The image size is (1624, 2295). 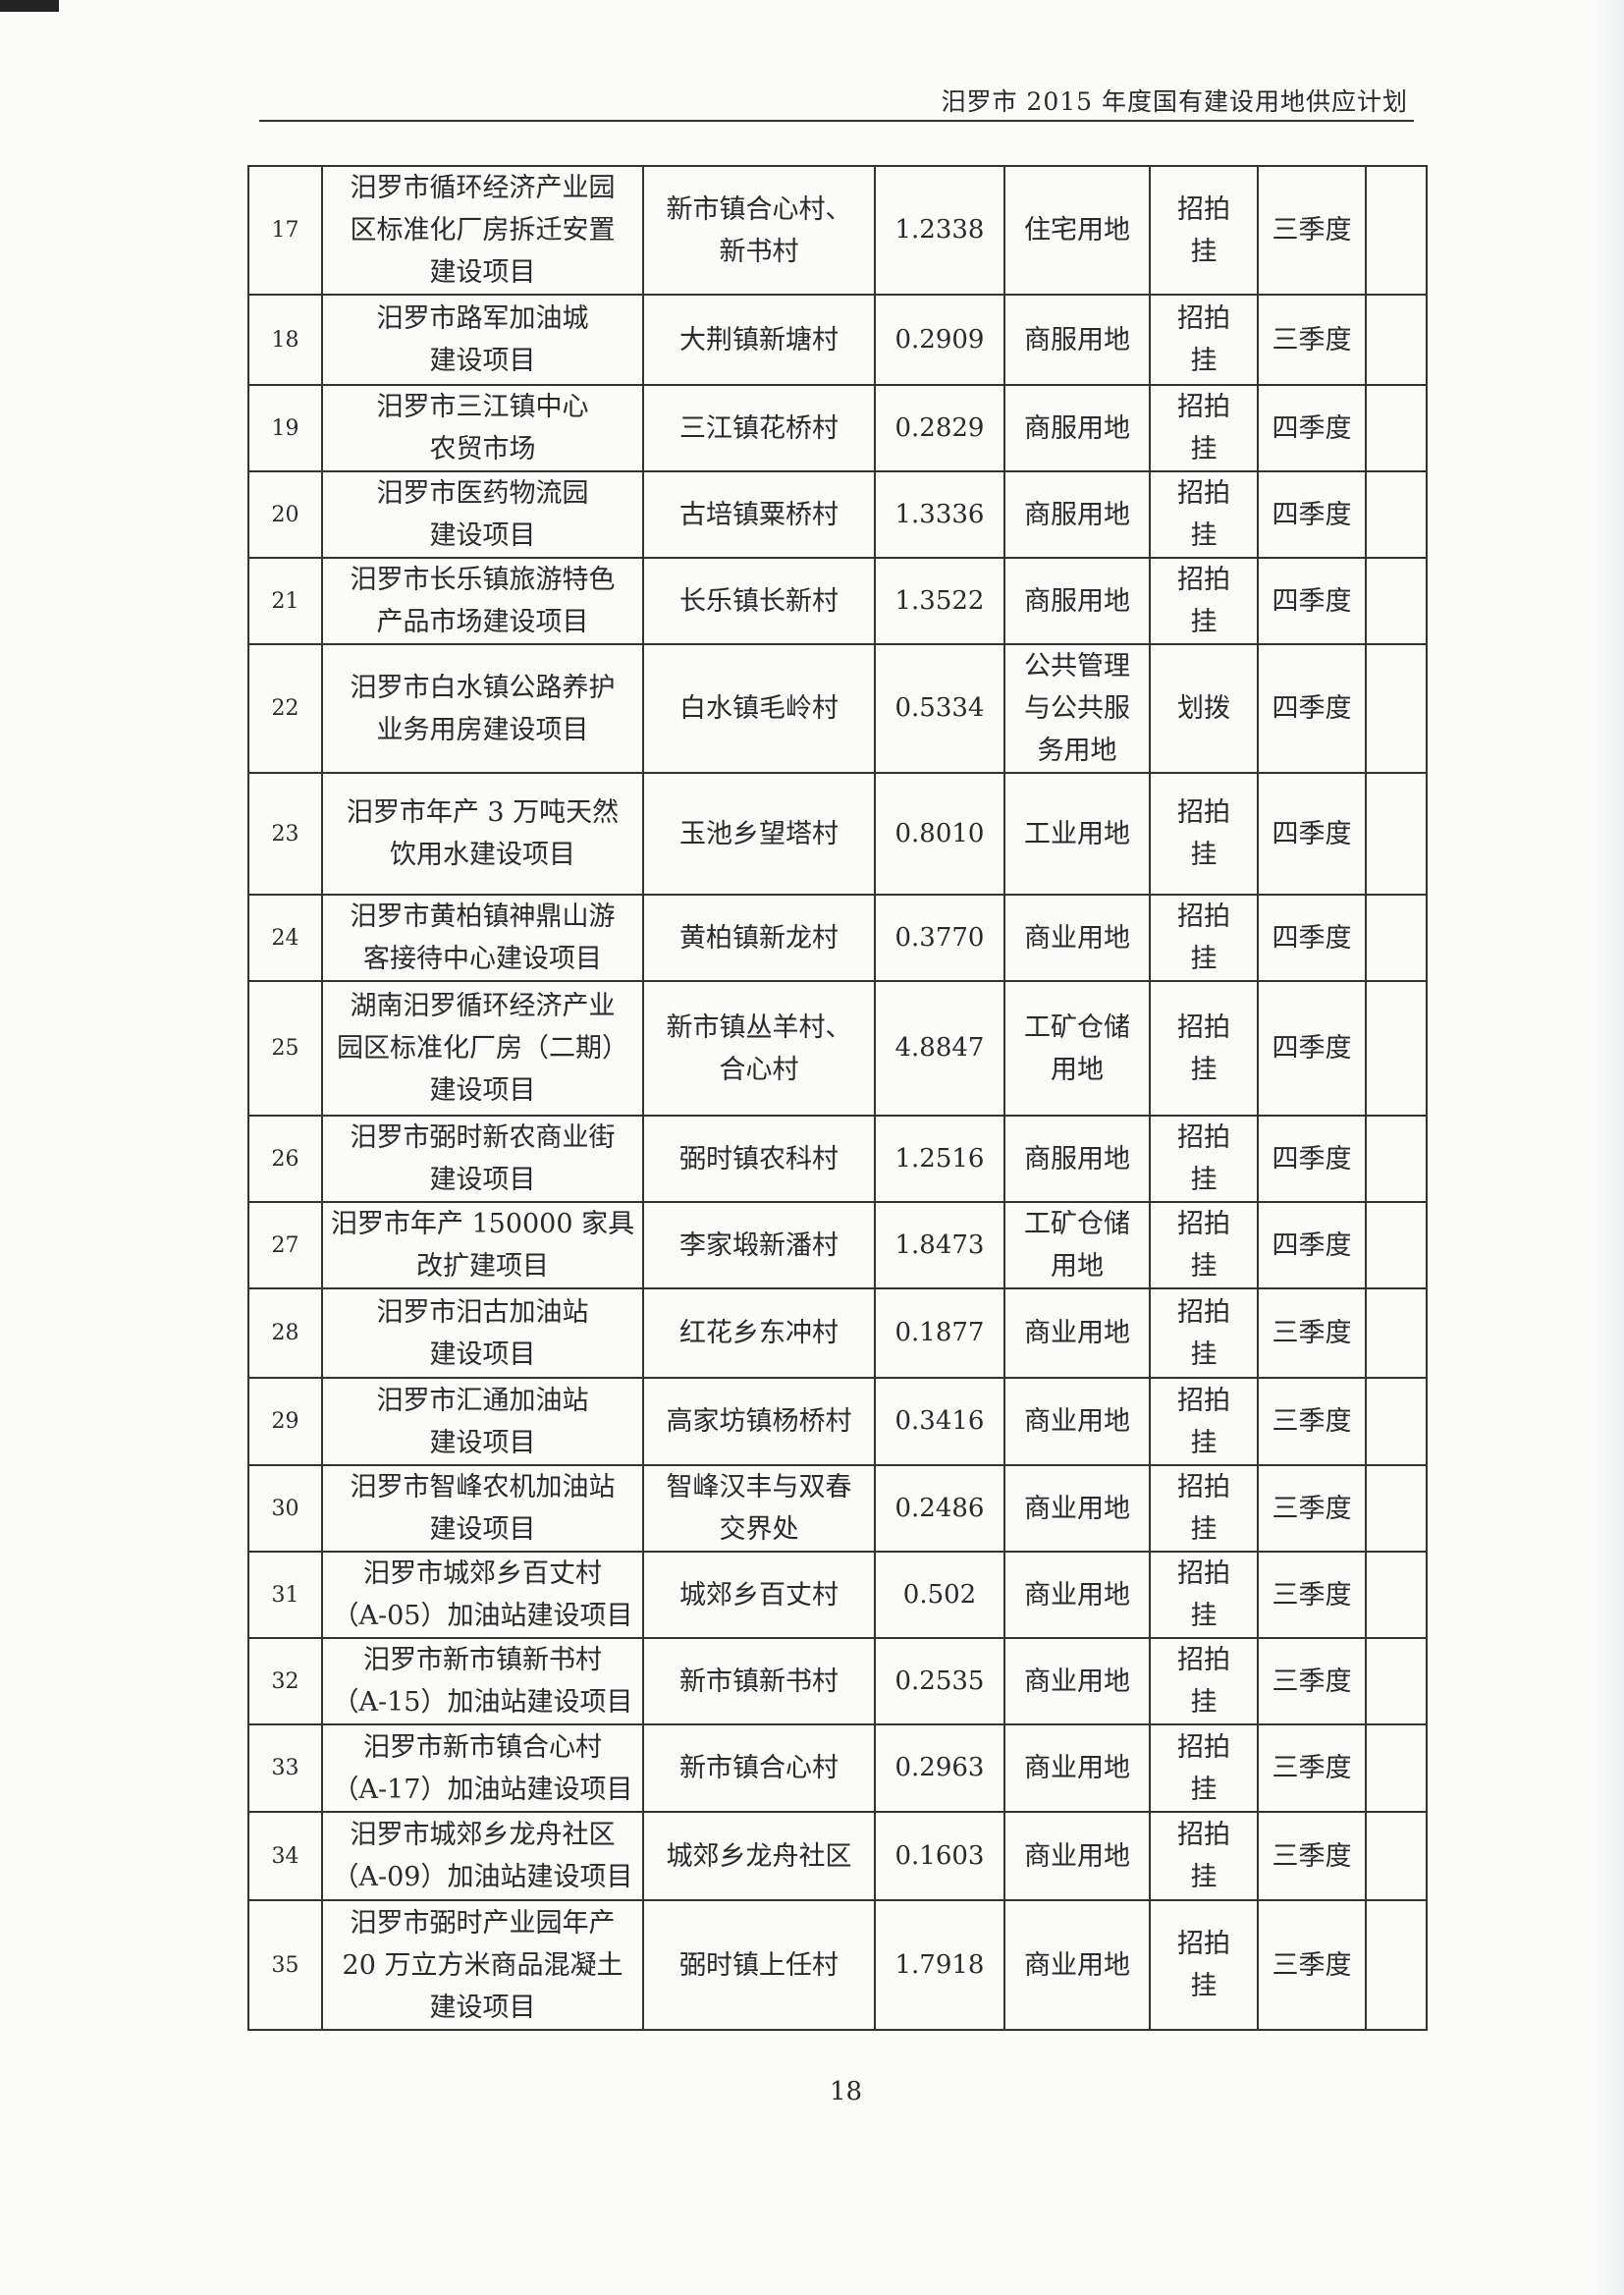 What do you see at coordinates (285, 340) in the screenshot?
I see `row-number-cell: 18` at bounding box center [285, 340].